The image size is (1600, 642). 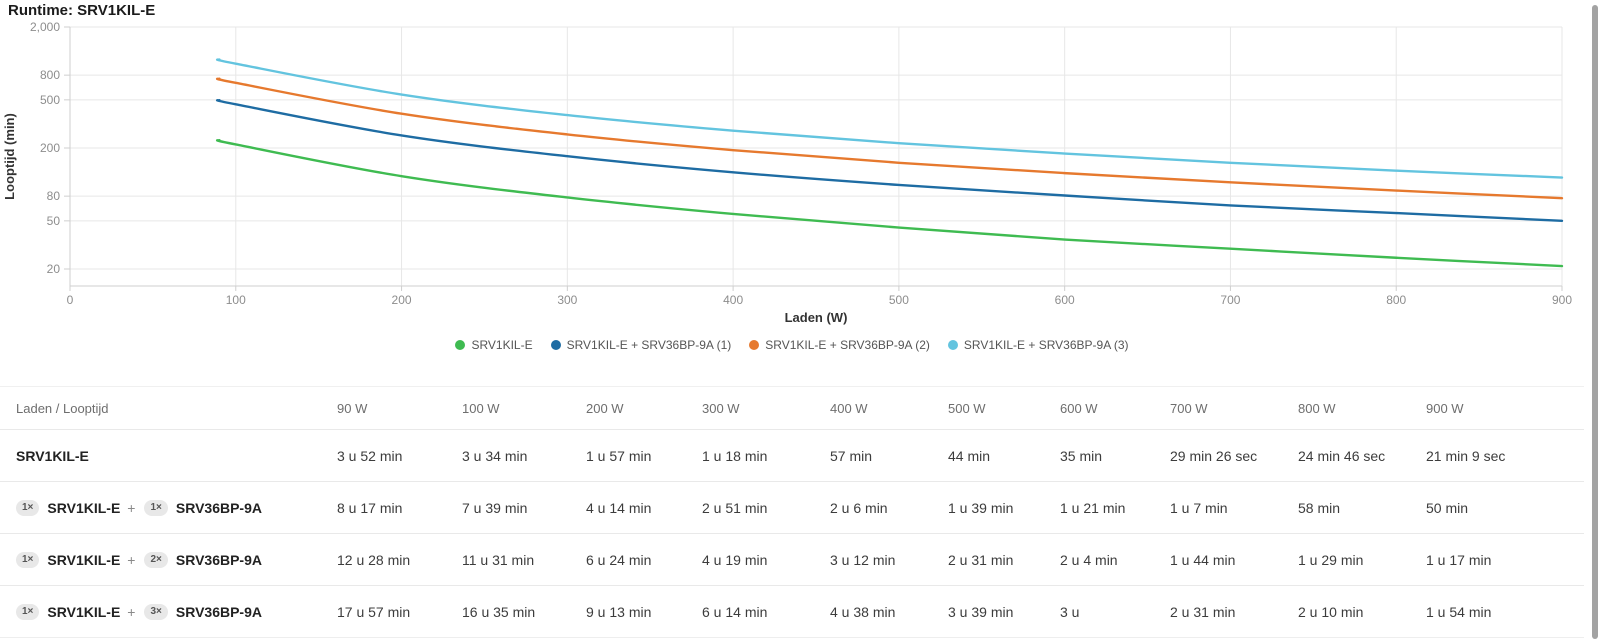 What do you see at coordinates (1445, 408) in the screenshot?
I see `table-header-cell: 900 W` at bounding box center [1445, 408].